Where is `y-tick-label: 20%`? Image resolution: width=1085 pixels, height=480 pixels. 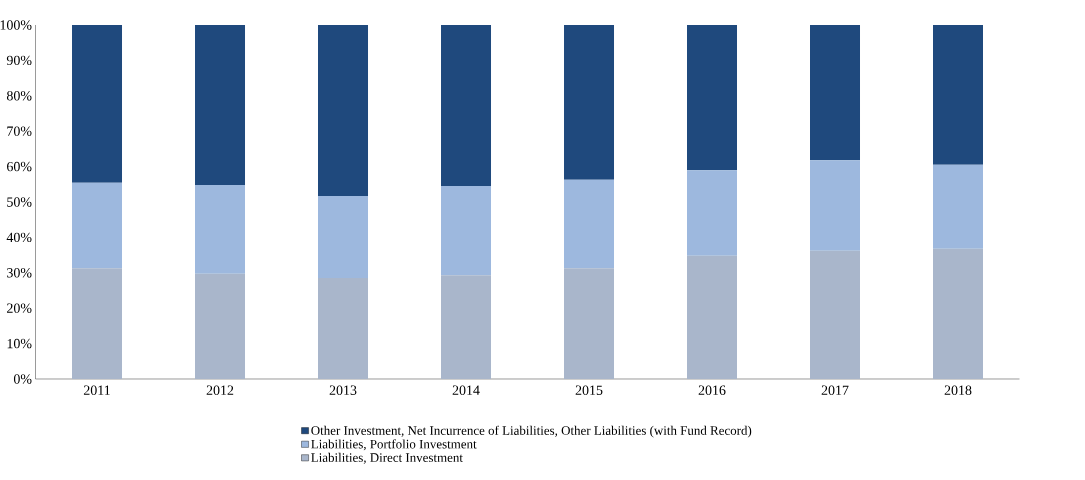
y-tick-label: 20% is located at coordinates (19, 308).